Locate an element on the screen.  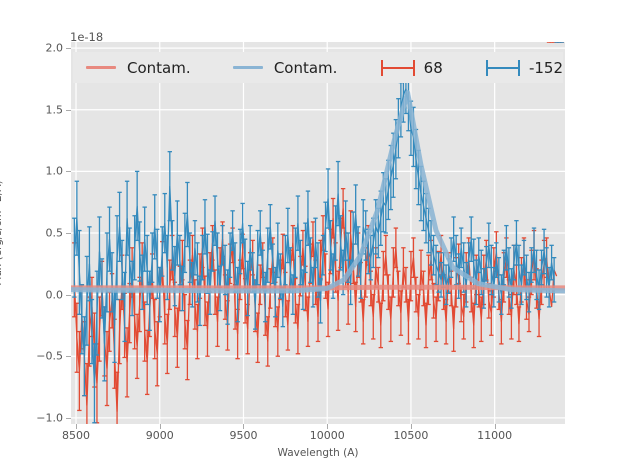
x-tick-label: 10500 is located at coordinates (411, 435).